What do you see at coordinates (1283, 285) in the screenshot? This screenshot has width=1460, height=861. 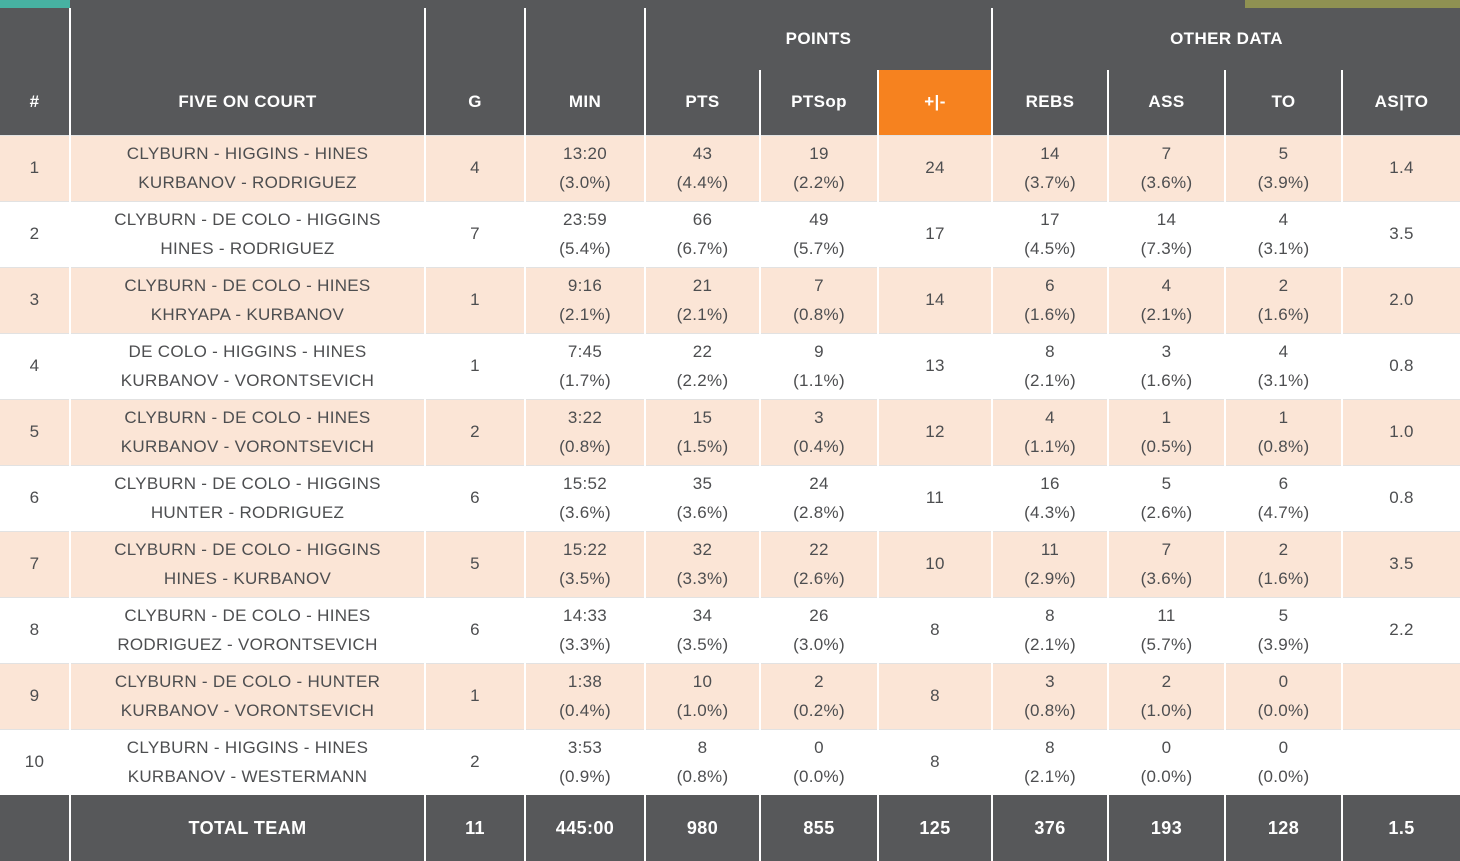 I see `cell-value: 2` at bounding box center [1283, 285].